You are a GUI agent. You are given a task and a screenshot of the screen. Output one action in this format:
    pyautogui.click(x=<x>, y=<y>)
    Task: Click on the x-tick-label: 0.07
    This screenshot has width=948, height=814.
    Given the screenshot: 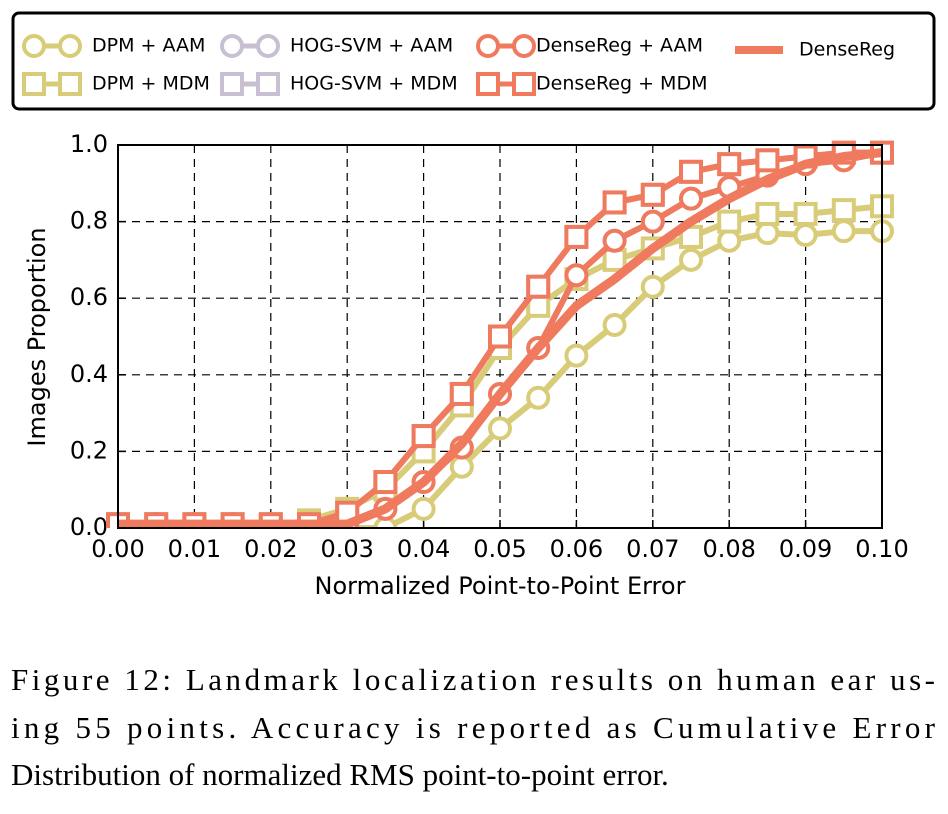 What is the action you would take?
    pyautogui.click(x=652, y=549)
    